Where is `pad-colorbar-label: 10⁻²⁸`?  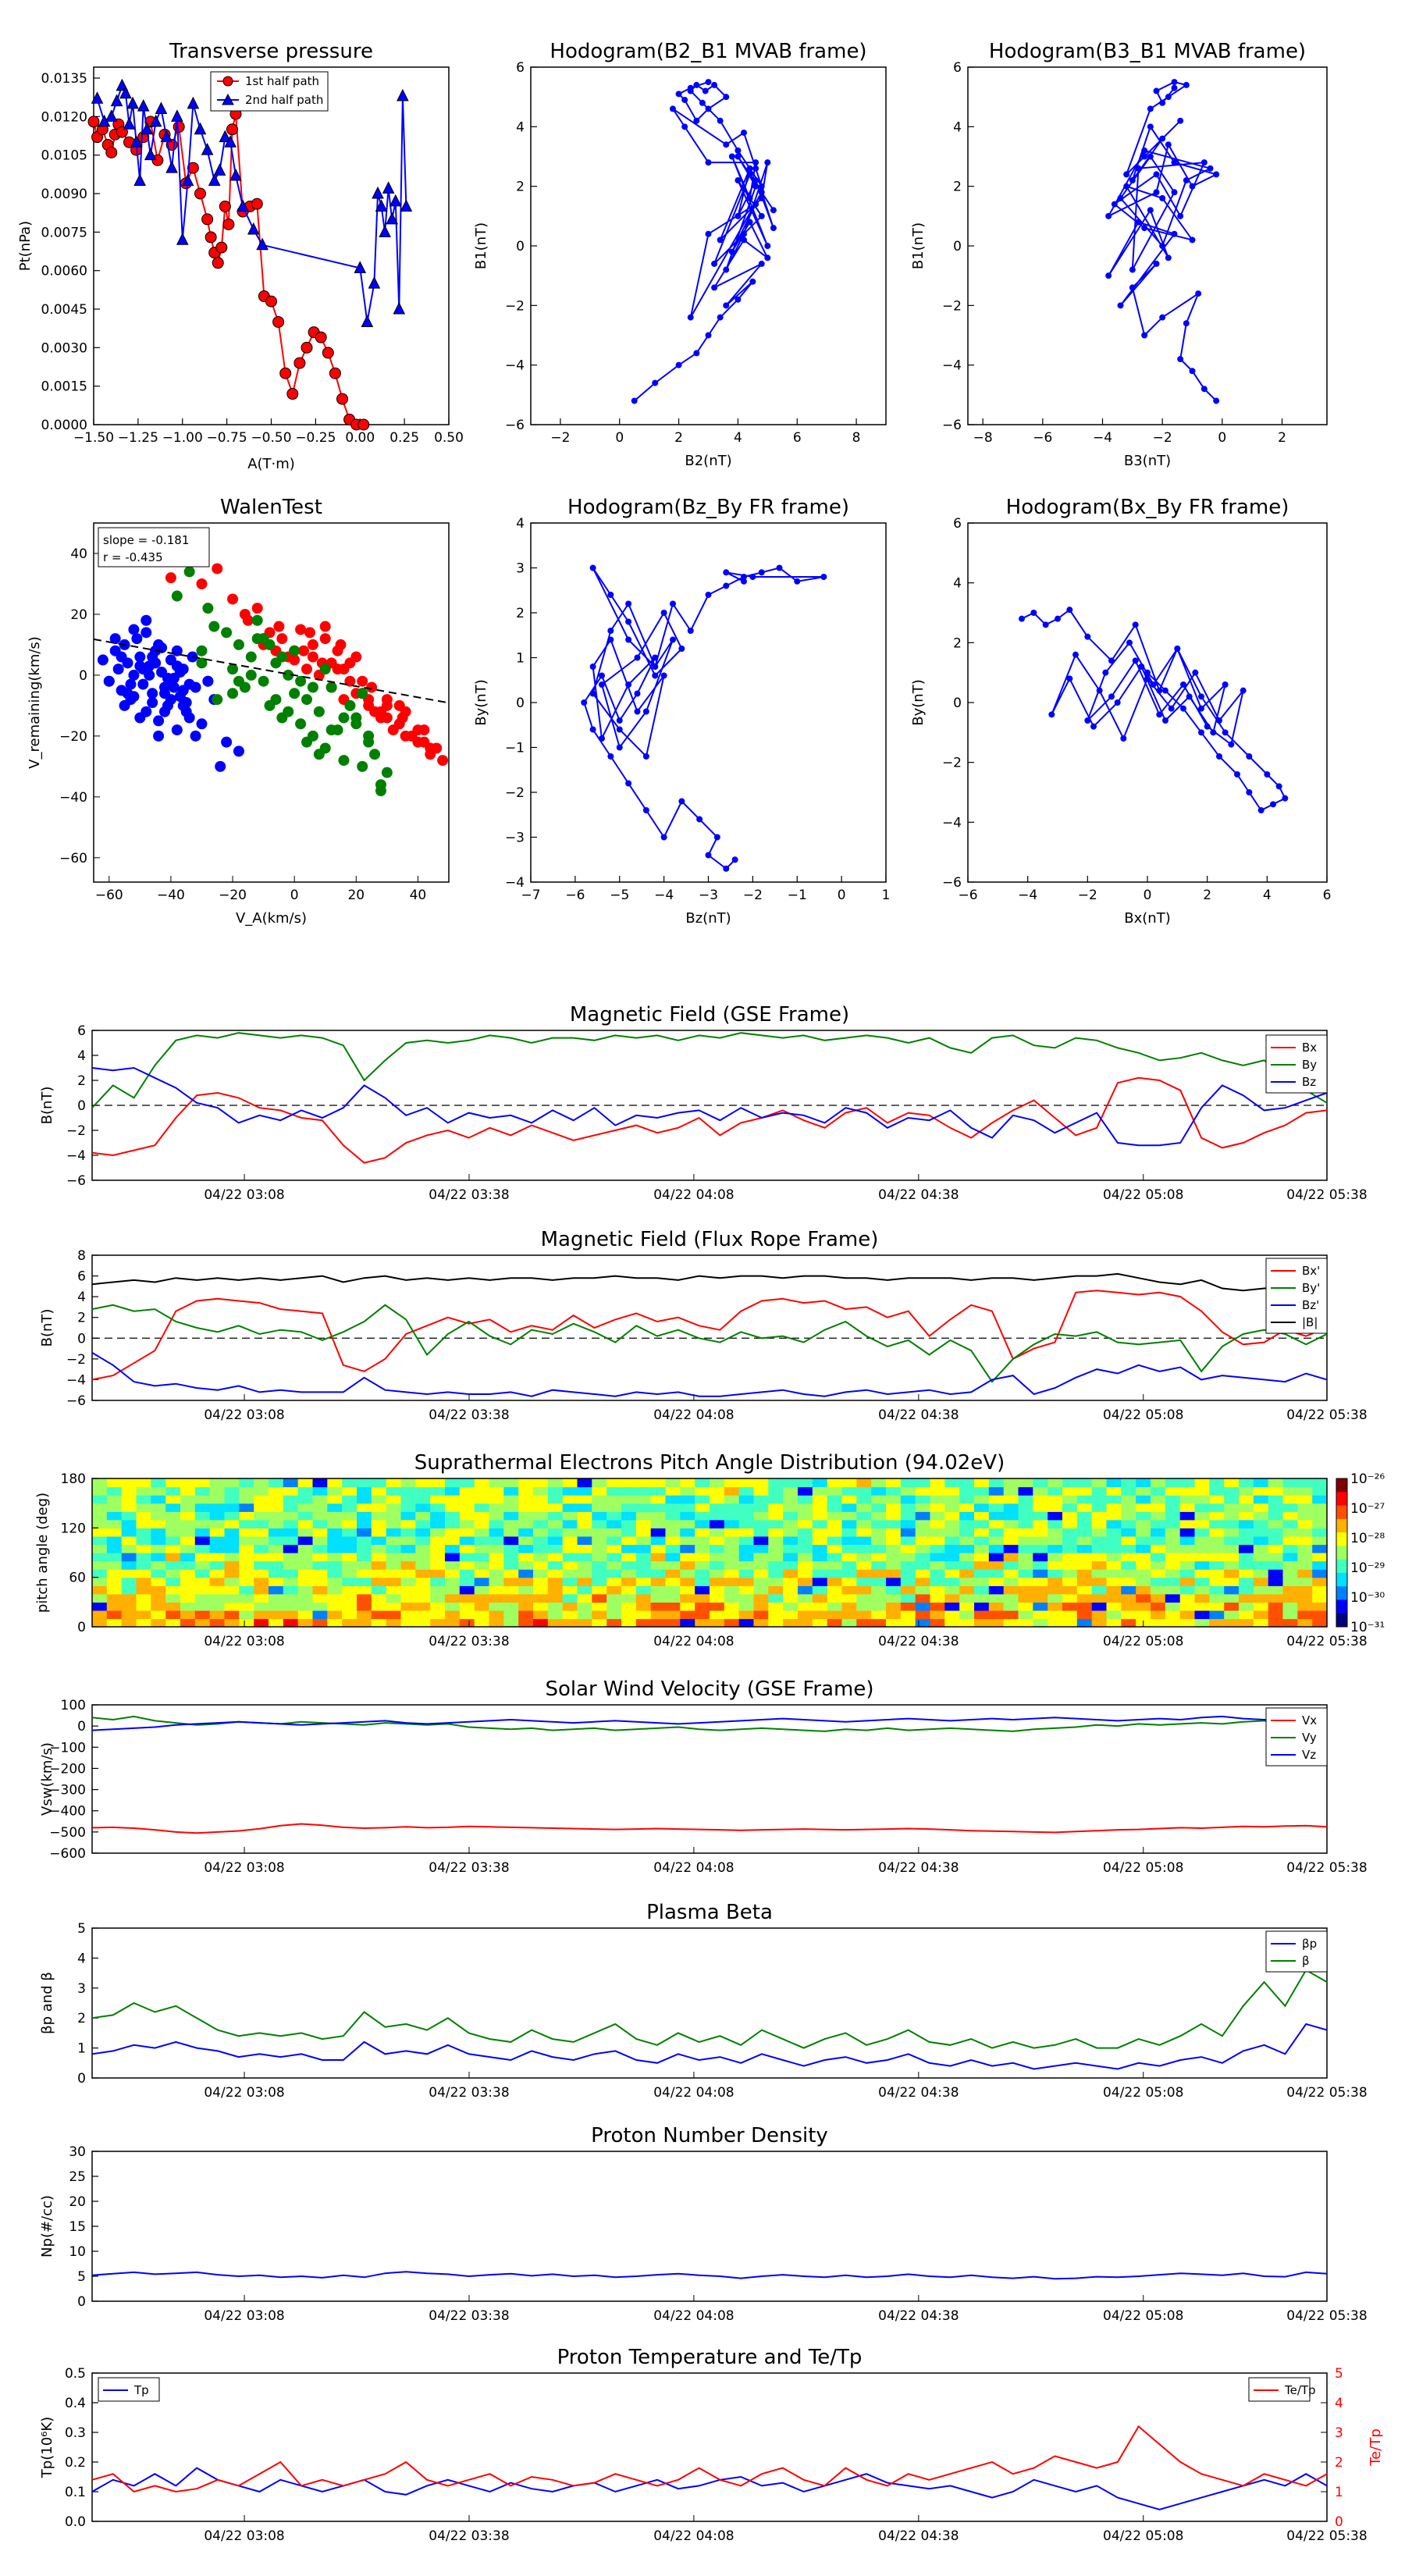
pad-colorbar-label: 10⁻²⁸ is located at coordinates (1367, 1538).